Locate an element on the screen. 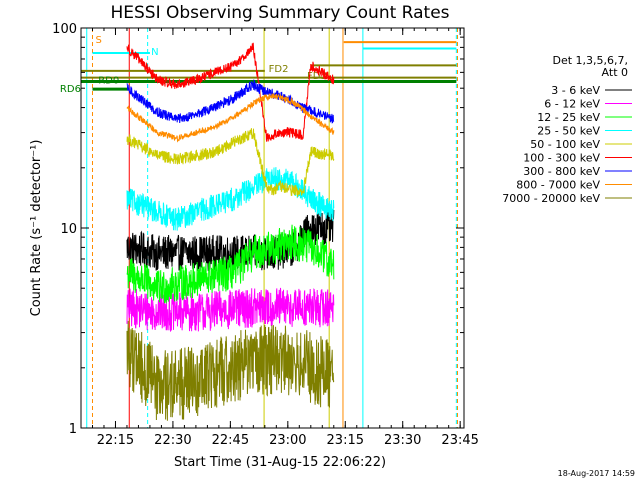  x-tick-label: 23:15 is located at coordinates (345, 440).